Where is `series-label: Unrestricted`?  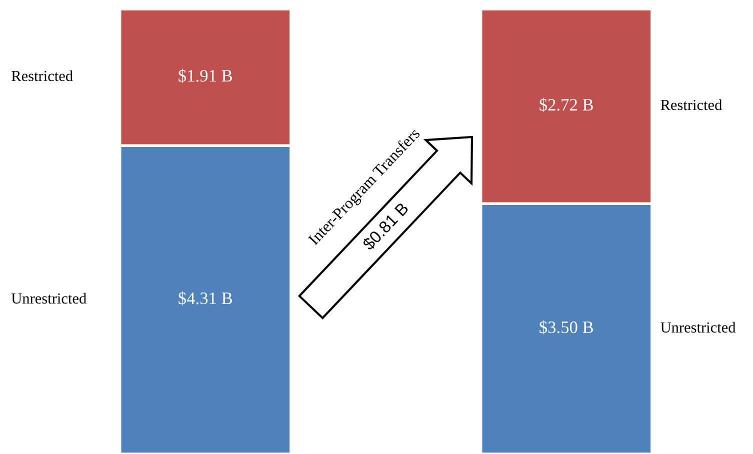 series-label: Unrestricted is located at coordinates (698, 327).